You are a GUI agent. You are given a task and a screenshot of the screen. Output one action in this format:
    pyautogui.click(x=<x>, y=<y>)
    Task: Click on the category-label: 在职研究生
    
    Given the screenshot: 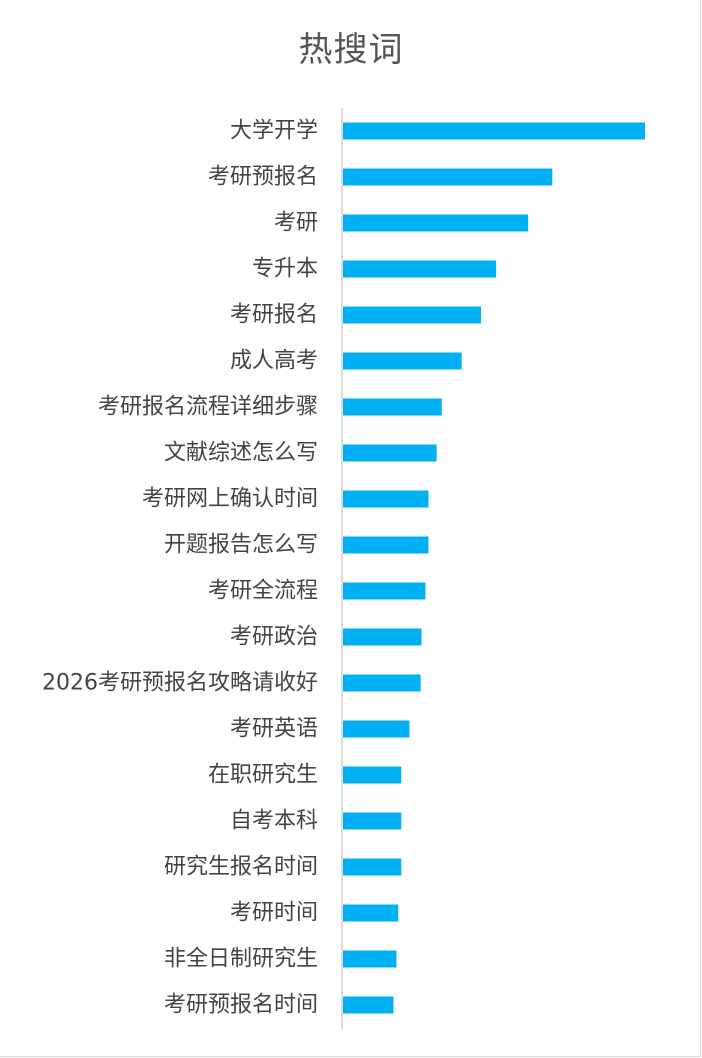 What is the action you would take?
    pyautogui.click(x=263, y=775)
    